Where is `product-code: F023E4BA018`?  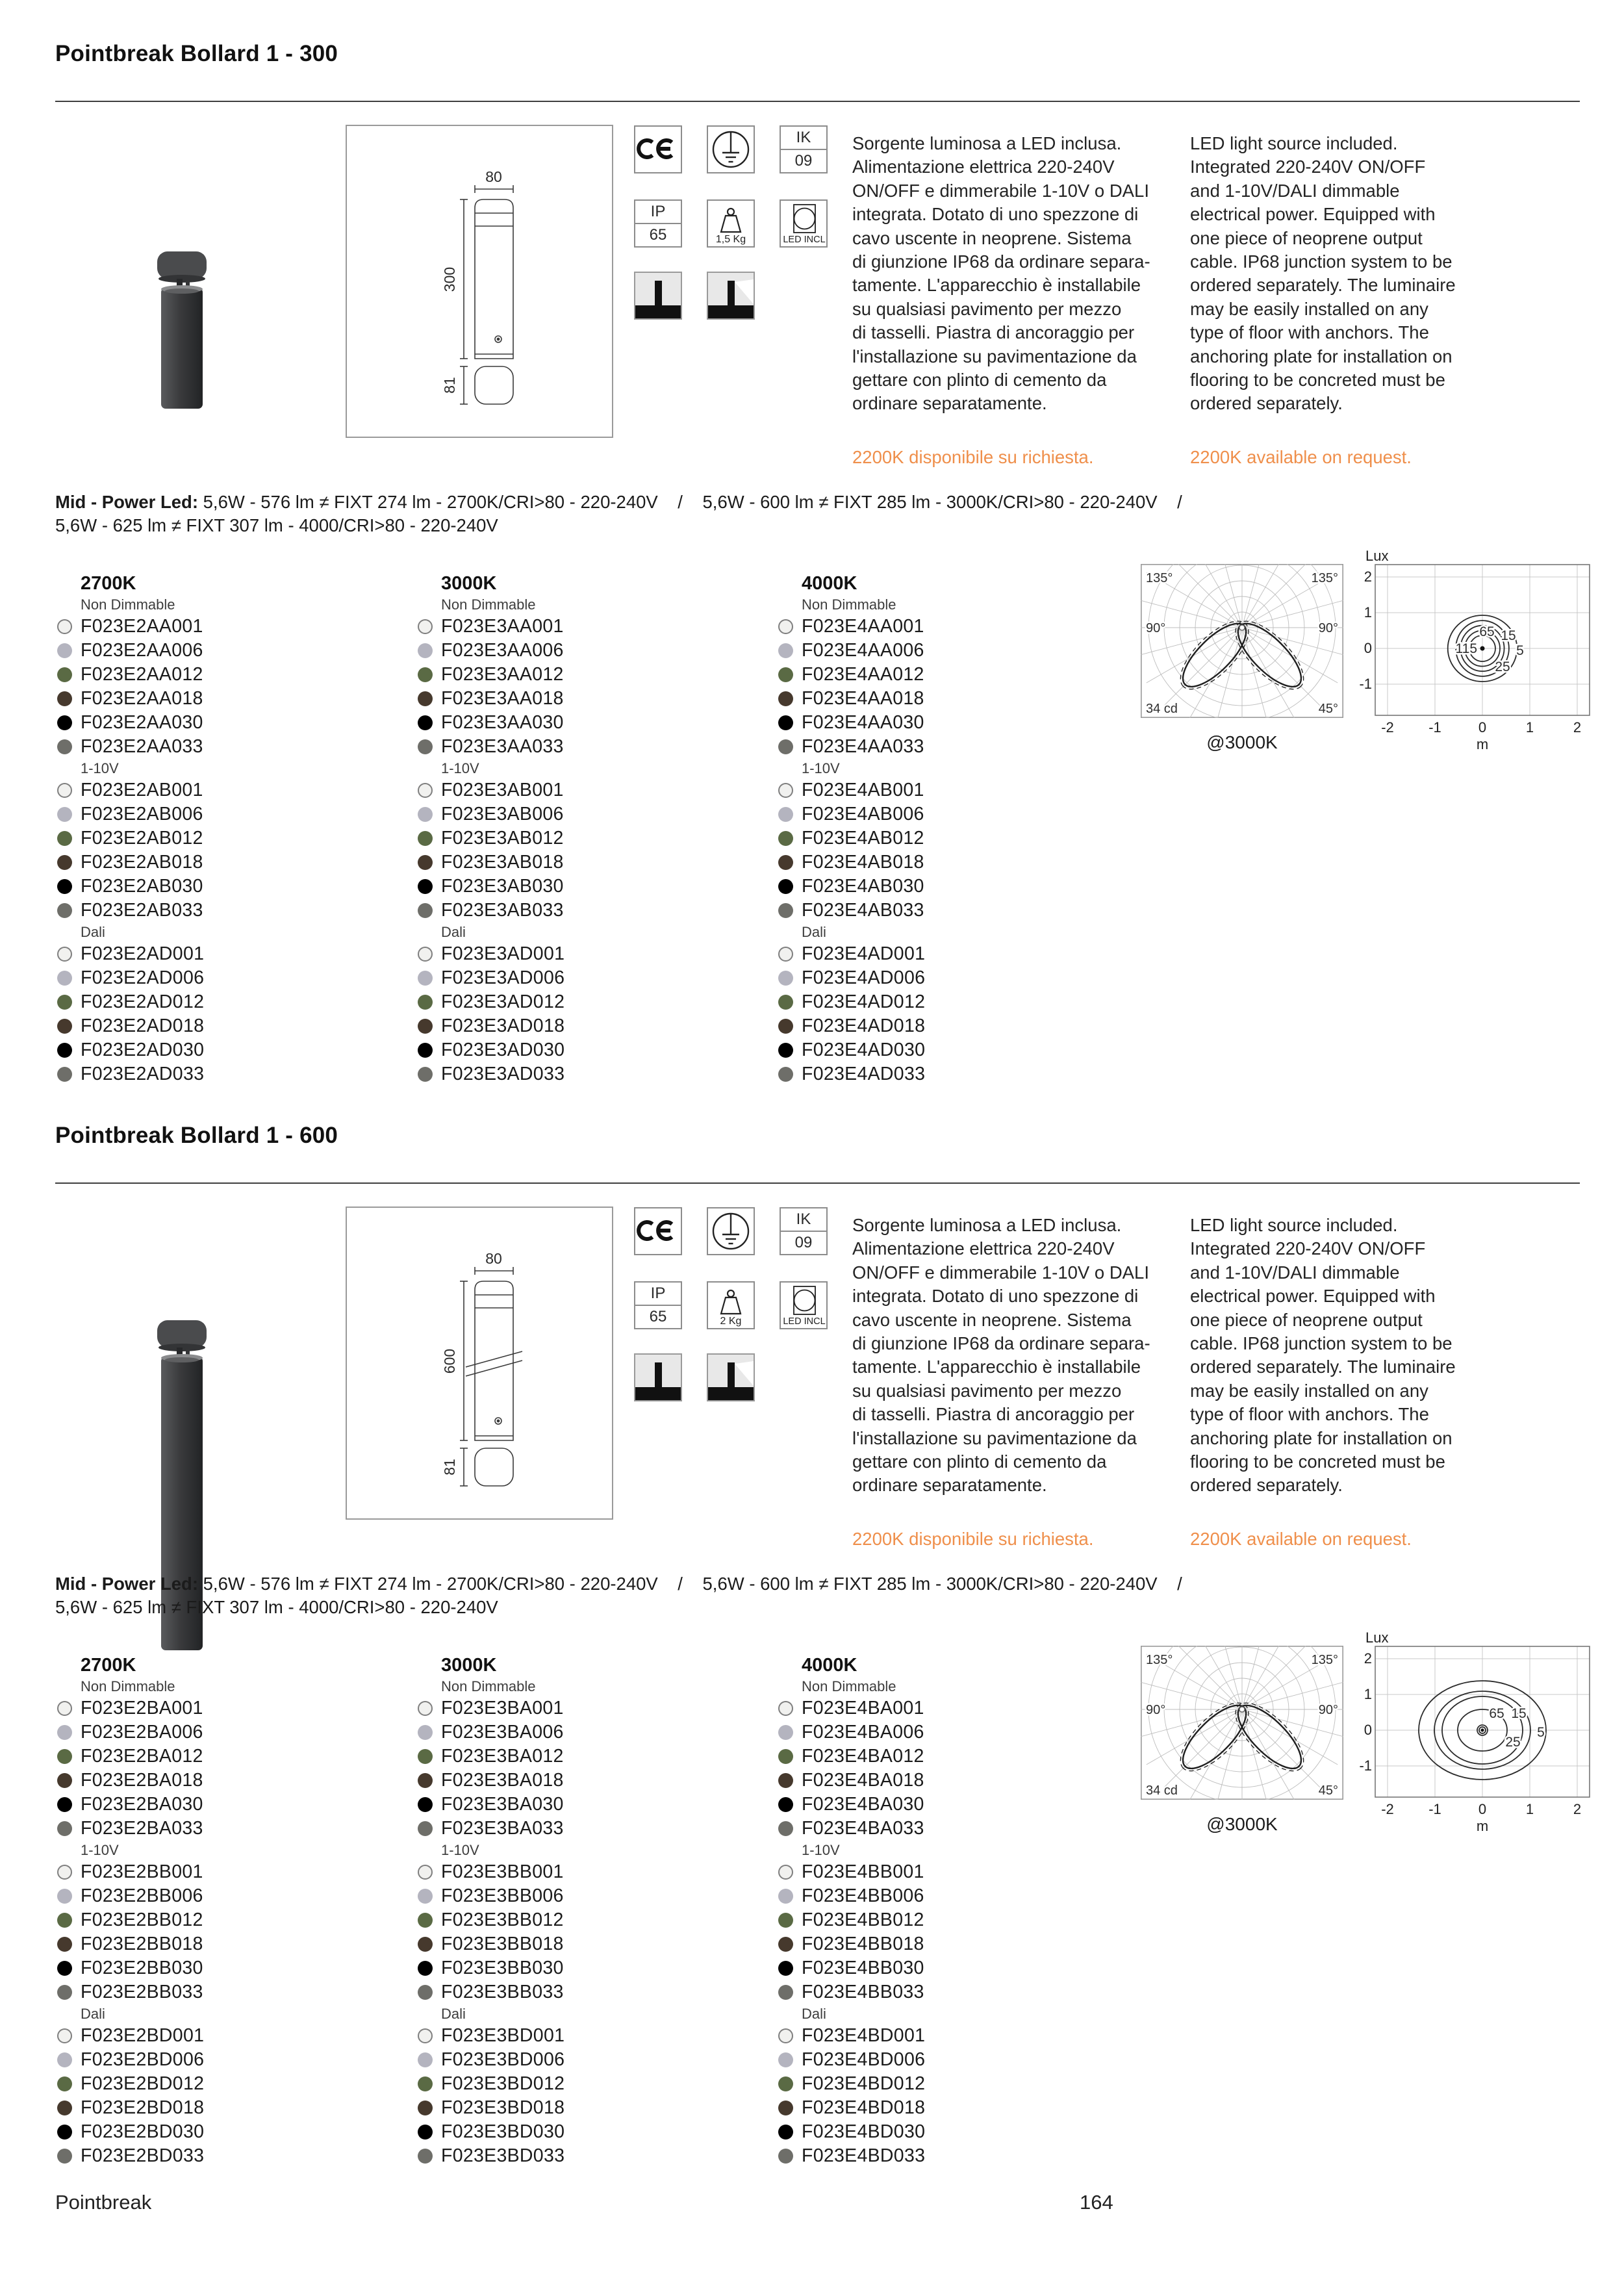 product-code: F023E4BA018 is located at coordinates (863, 1780).